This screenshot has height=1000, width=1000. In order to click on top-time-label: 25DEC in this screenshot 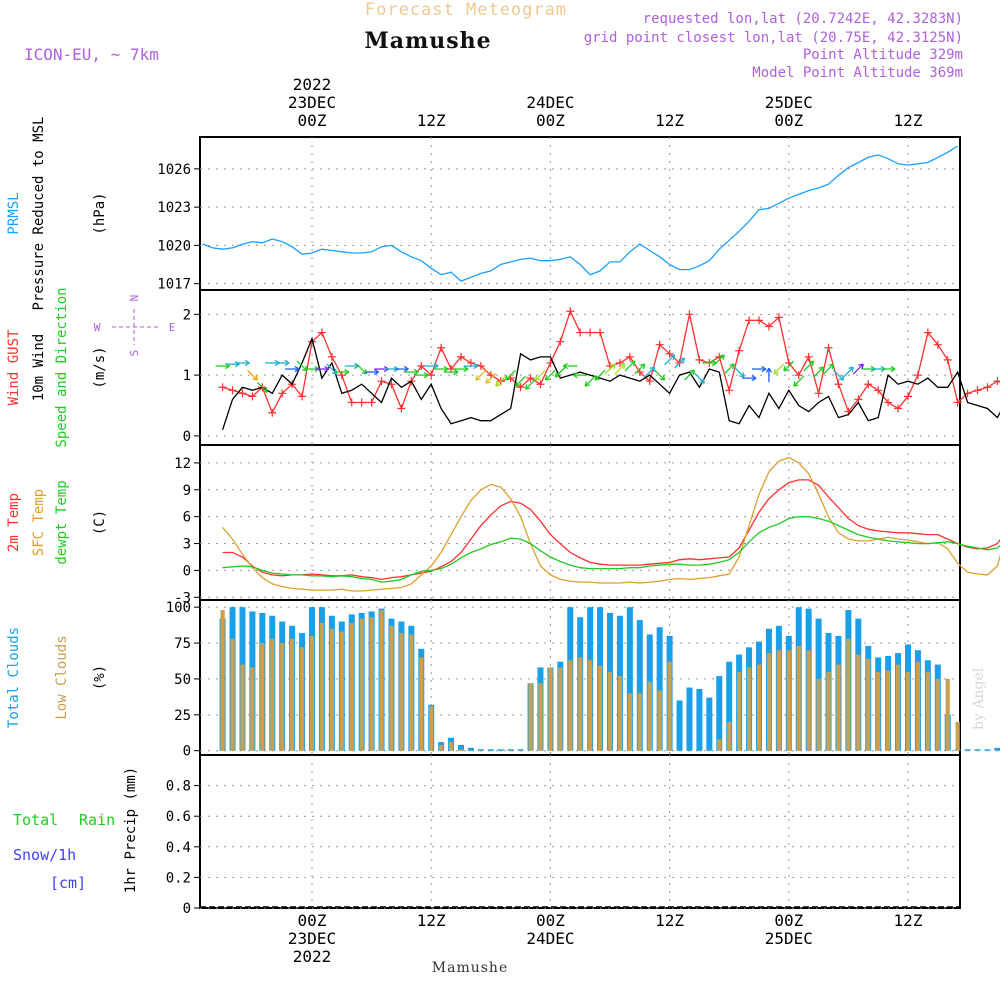, I will do `click(789, 102)`.